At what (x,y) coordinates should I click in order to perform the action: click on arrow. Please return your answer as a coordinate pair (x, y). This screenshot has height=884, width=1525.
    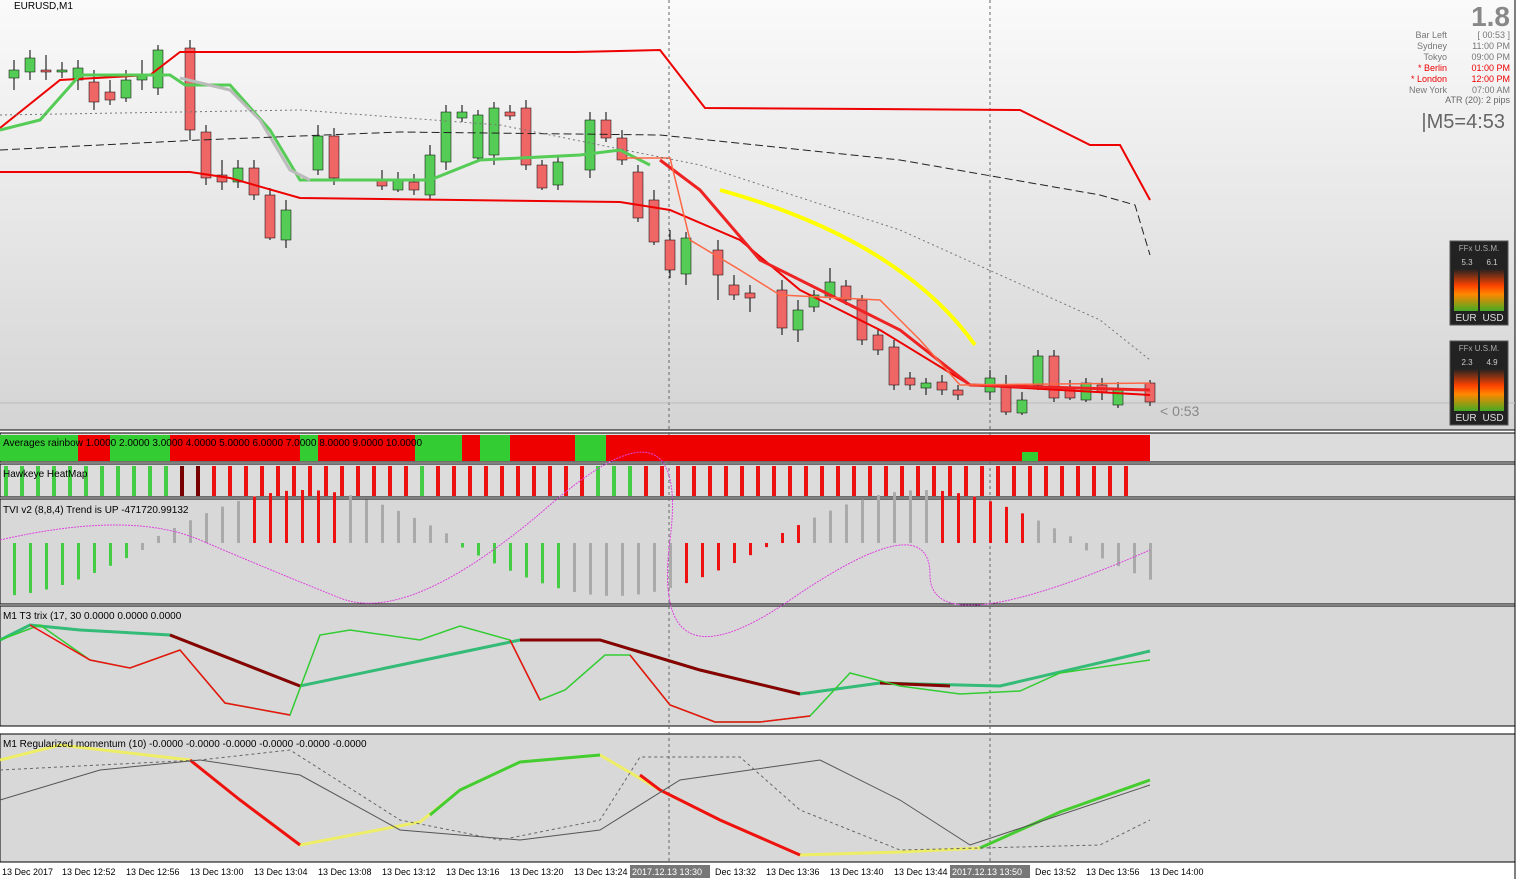
    Looking at the image, I should click on (848, 267).